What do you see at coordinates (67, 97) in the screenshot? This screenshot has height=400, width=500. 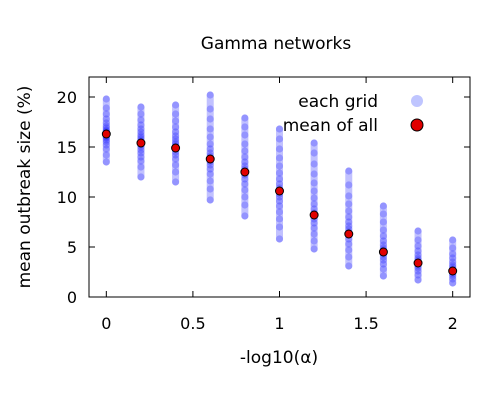 I see `y-tick-label: 20` at bounding box center [67, 97].